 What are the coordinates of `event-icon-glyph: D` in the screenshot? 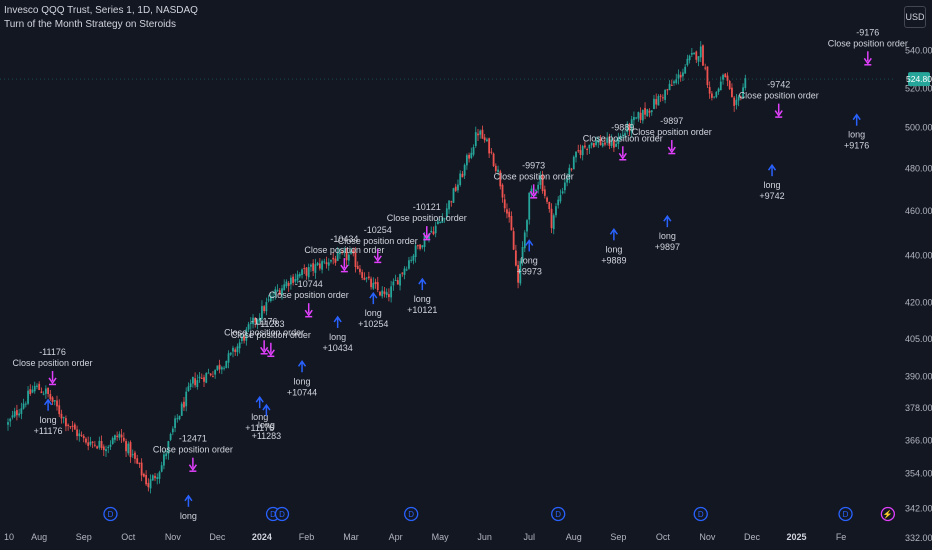 It's located at (846, 514).